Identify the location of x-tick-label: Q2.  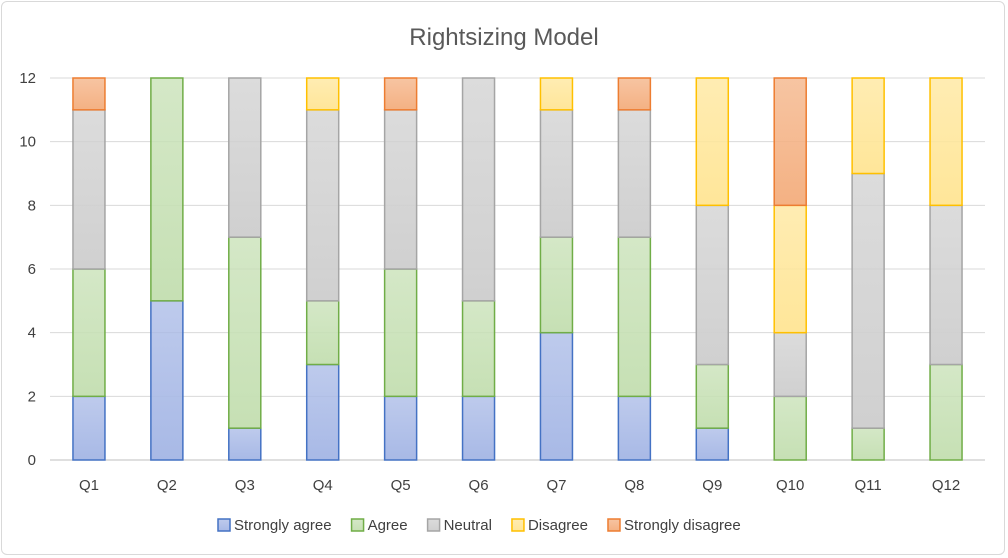
(167, 485).